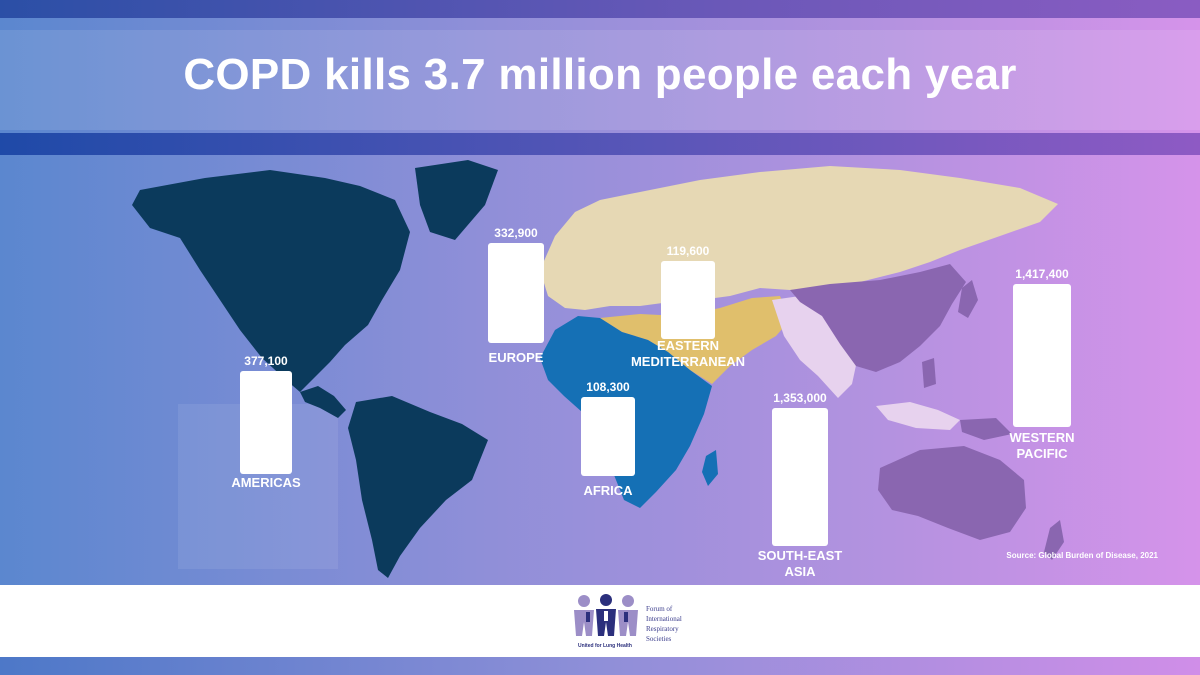 This screenshot has height=675, width=1200. What do you see at coordinates (800, 571) in the screenshot?
I see `category-label-south-east-asia: ASIA` at bounding box center [800, 571].